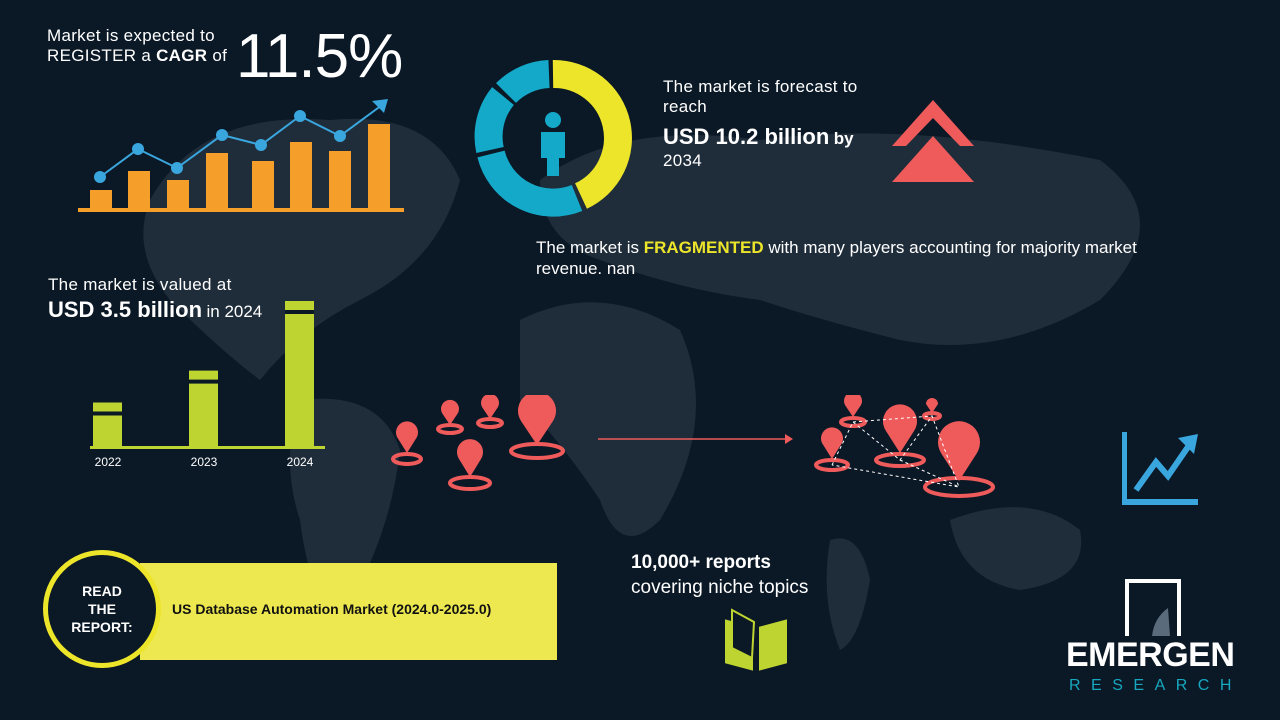 This screenshot has height=720, width=1280. Describe the element at coordinates (241, 155) in the screenshot. I see `growth-bar-line-icon` at that location.